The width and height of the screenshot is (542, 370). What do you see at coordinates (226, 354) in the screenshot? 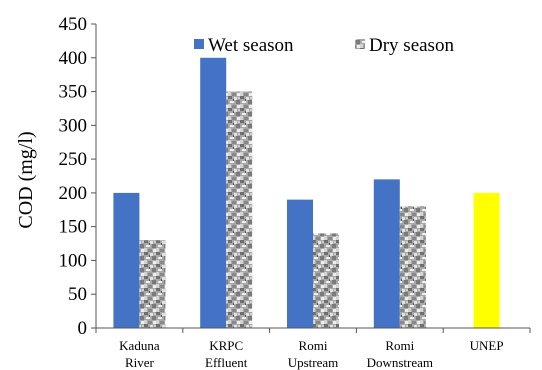
I see `x-category-label: KRPC Effluent` at bounding box center [226, 354].